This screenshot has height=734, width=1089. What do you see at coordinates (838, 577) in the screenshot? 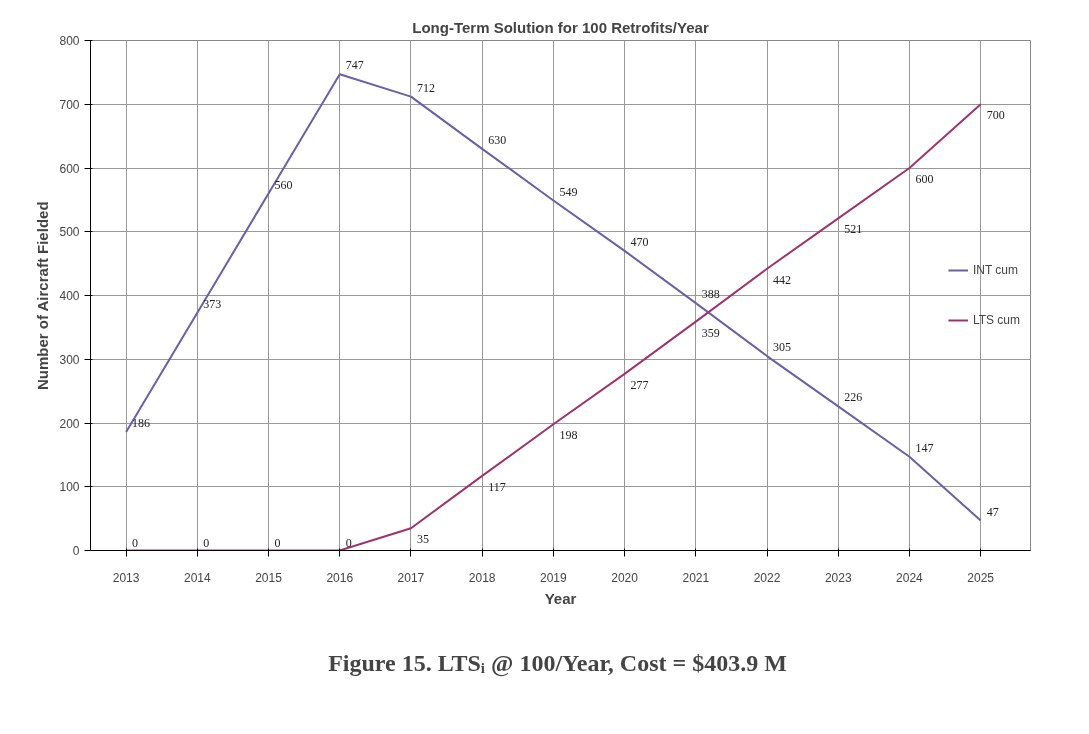
I see `x-tick-label: 2023` at bounding box center [838, 577].